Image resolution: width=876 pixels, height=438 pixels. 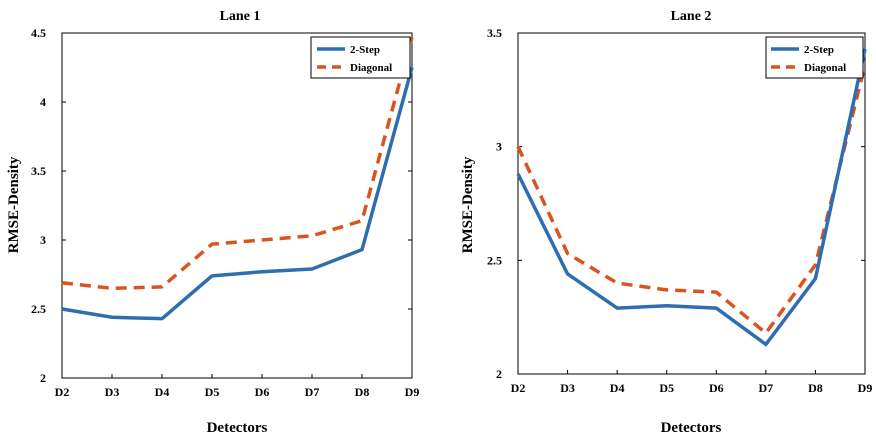 What do you see at coordinates (43, 378) in the screenshot?
I see `y-tick-label-lane-1-2: 2` at bounding box center [43, 378].